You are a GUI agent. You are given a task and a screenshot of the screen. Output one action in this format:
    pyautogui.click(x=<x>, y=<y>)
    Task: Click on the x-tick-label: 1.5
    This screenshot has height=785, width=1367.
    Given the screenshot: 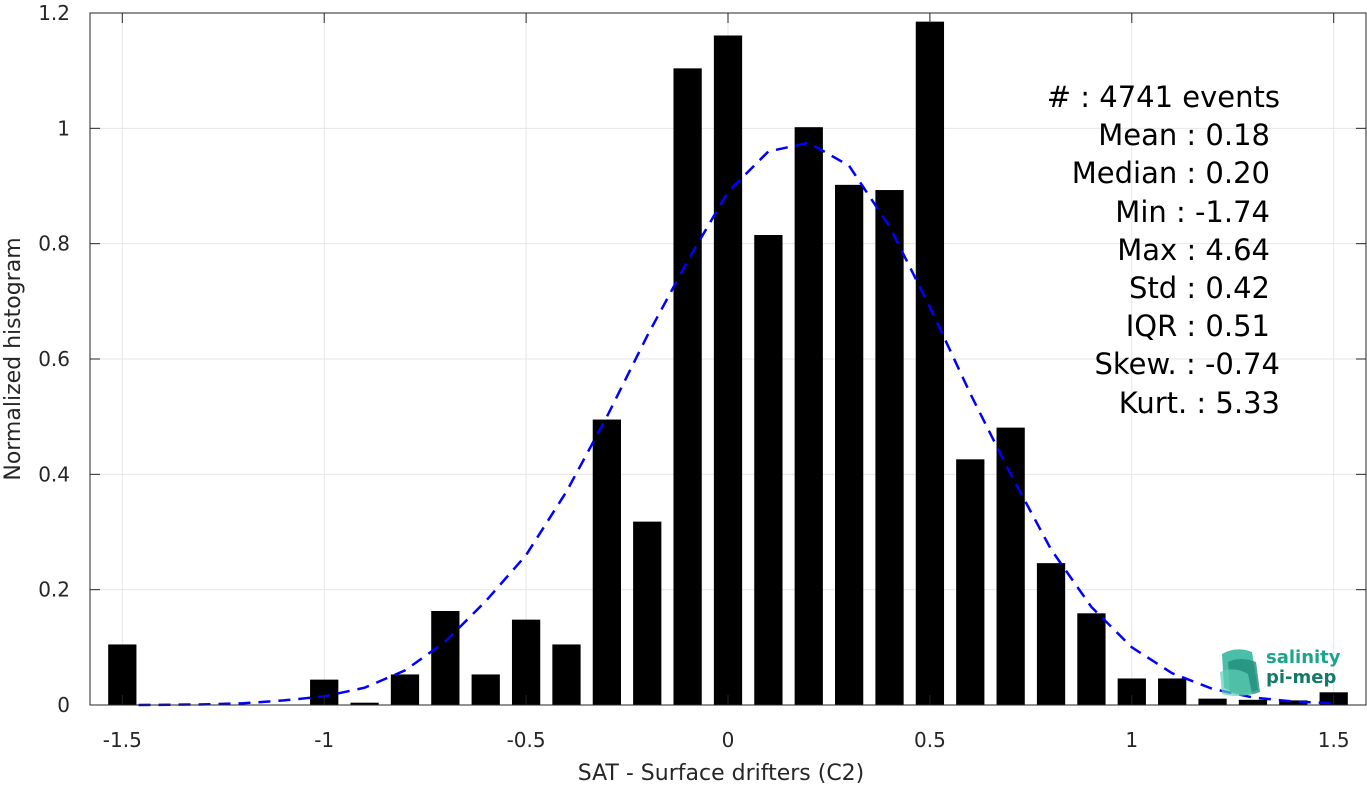 What is the action you would take?
    pyautogui.click(x=1334, y=740)
    